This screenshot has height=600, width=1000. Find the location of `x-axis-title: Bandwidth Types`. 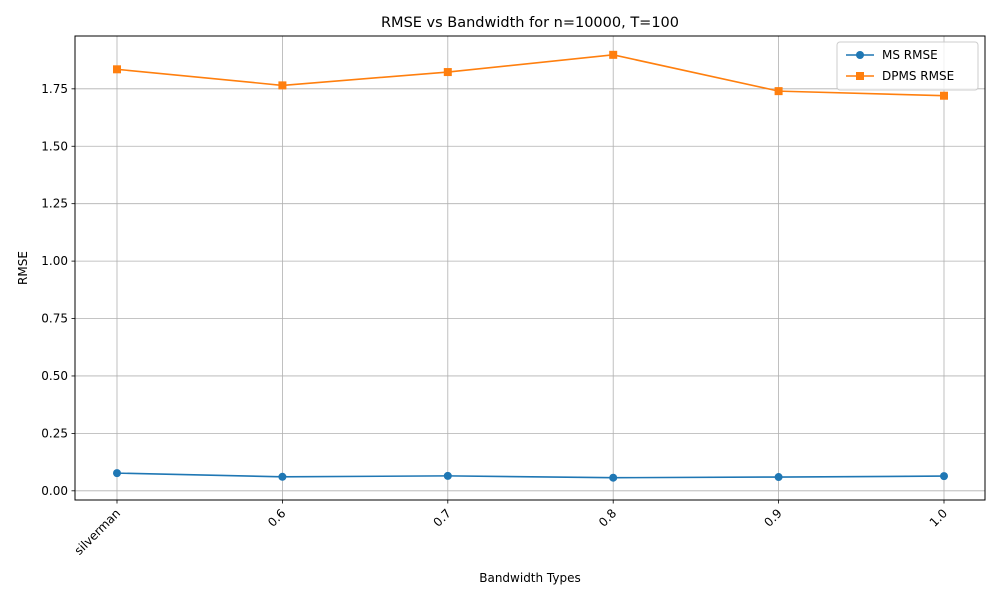

x-axis-title: Bandwidth Types is located at coordinates (530, 578).